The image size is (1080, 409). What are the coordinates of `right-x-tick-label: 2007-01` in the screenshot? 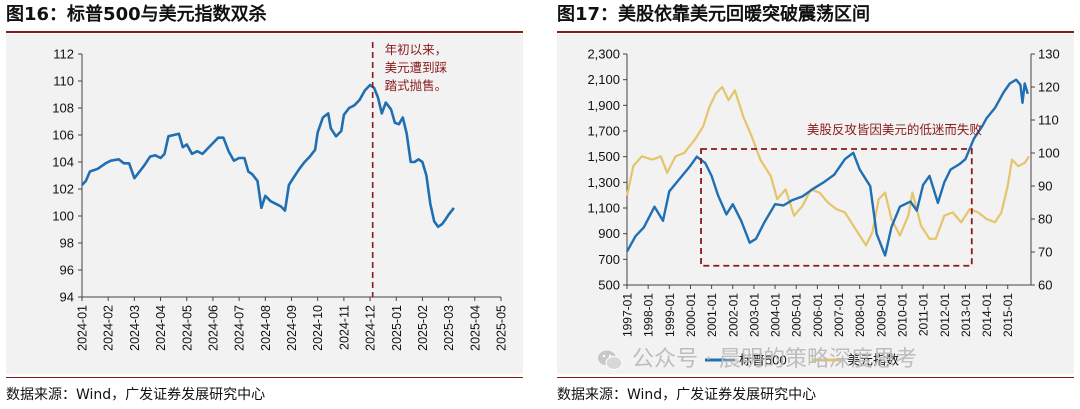 It's located at (839, 315).